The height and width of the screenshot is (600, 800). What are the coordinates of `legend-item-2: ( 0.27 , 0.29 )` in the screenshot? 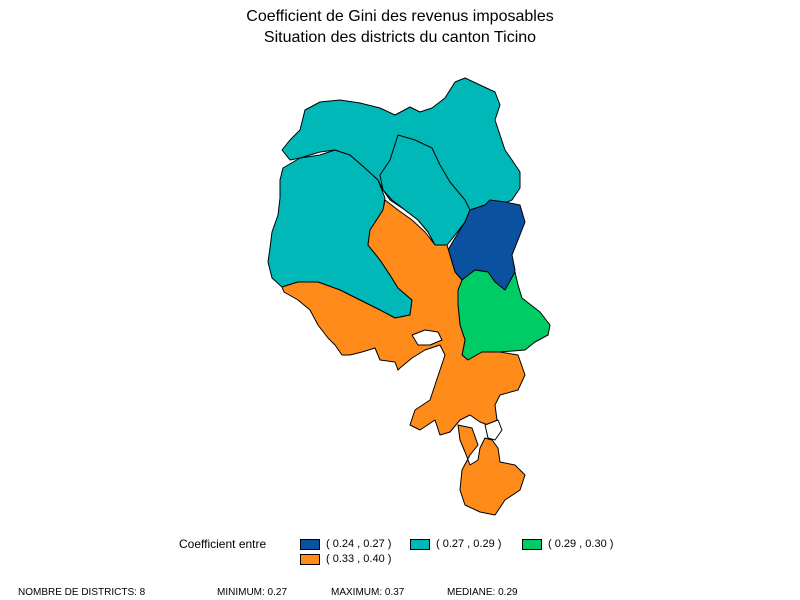 It's located at (455, 544).